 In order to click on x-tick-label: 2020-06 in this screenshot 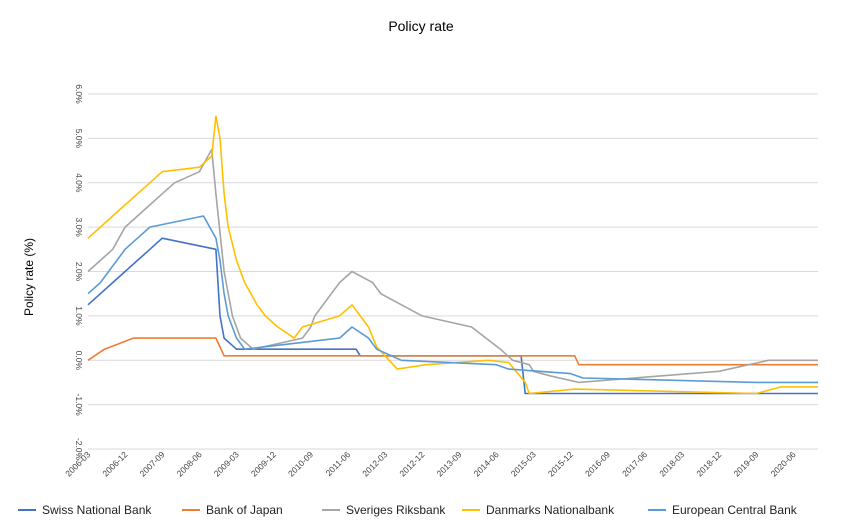, I will do `click(783, 463)`.